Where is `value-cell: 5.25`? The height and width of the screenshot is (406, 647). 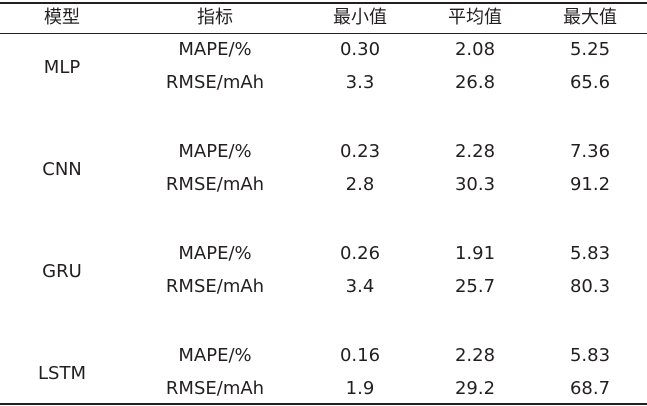
value-cell: 5.25 is located at coordinates (590, 49).